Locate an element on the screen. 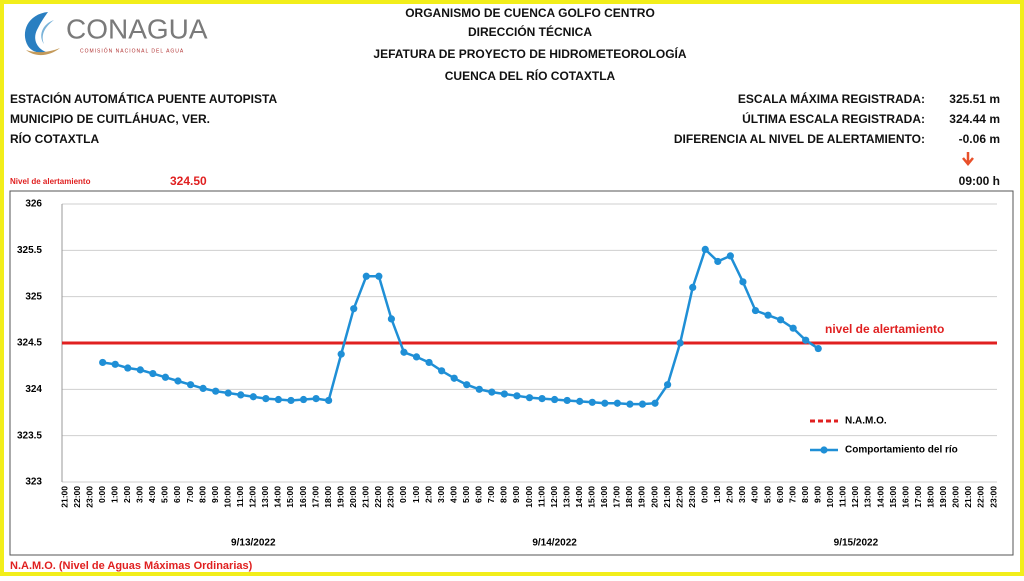  x-tick-label: 0:00 is located at coordinates (102, 494).